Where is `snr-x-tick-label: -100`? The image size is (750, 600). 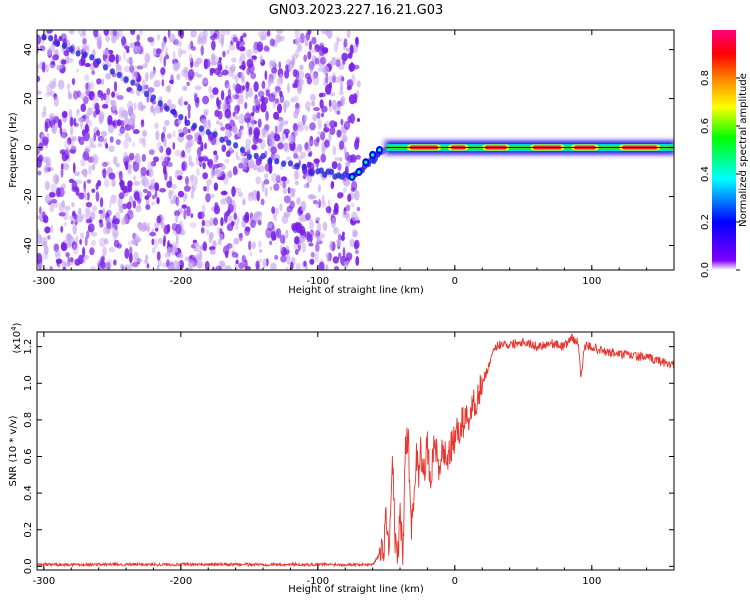
snr-x-tick-label: -100 is located at coordinates (317, 581).